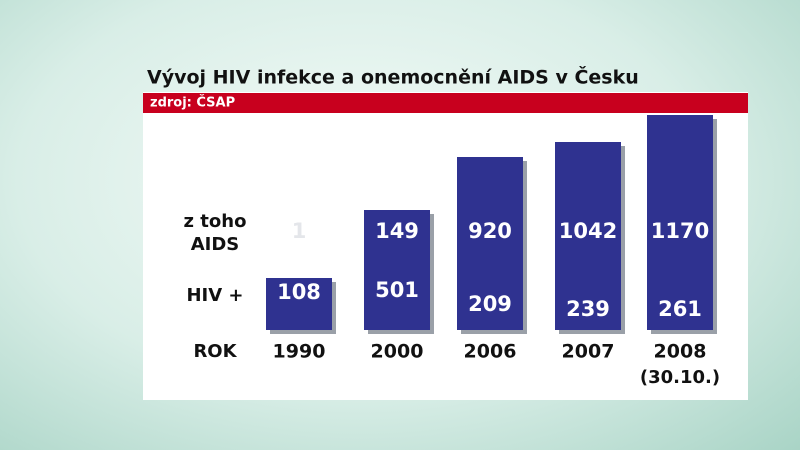  Describe the element at coordinates (192, 103) in the screenshot. I see `source: zdroj: ČSAP` at that location.